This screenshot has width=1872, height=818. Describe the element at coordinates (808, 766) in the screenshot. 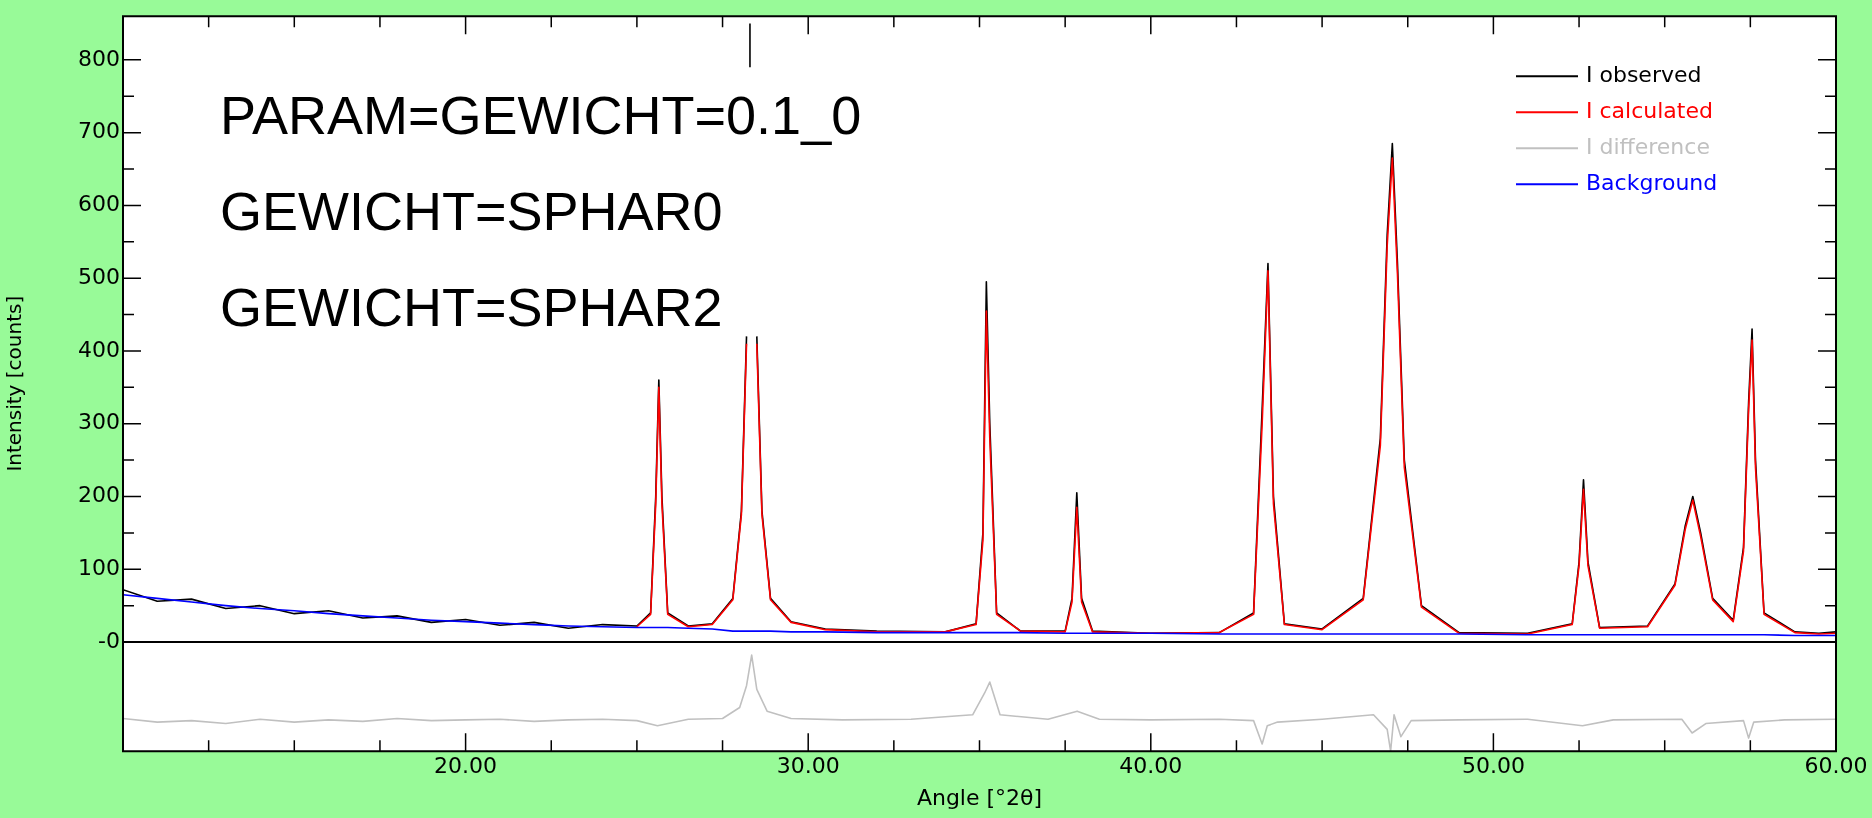

I see `x-tick-label: 30.00` at that location.